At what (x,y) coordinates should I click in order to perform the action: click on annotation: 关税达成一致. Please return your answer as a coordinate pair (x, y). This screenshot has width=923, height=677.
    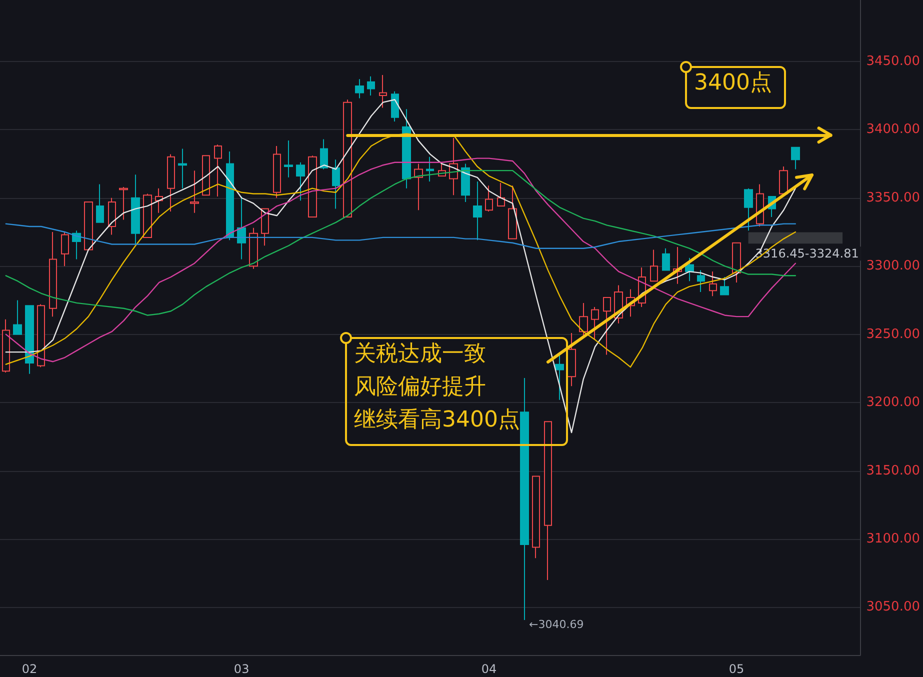
    Looking at the image, I should click on (420, 354).